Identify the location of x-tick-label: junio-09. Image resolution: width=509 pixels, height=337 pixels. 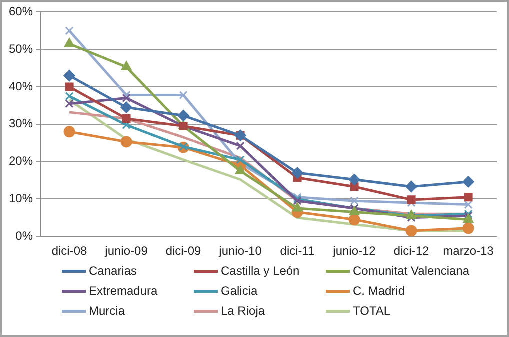
(126, 251).